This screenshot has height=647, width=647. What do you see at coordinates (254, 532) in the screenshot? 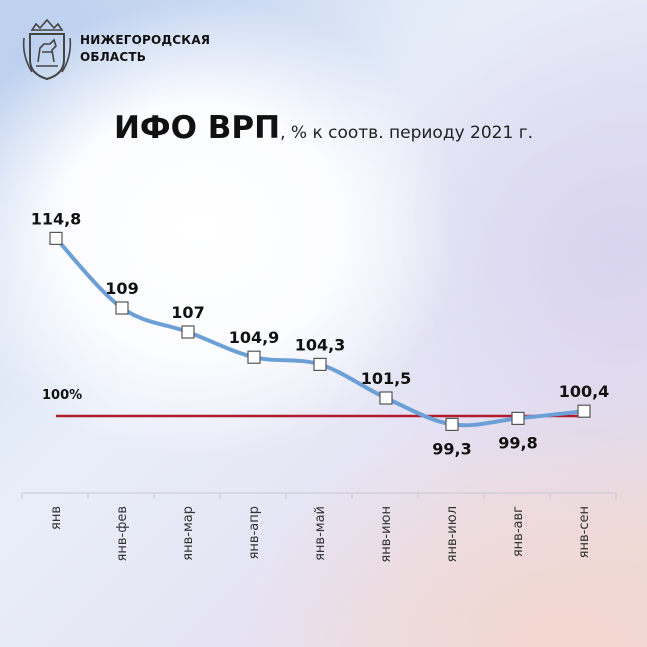
I see `x-tick-label: янв-апр` at bounding box center [254, 532].